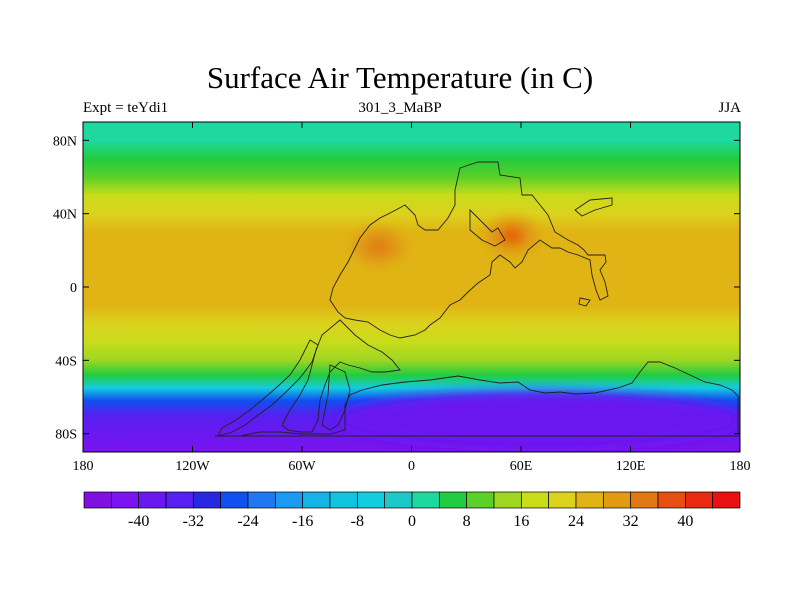 The image size is (800, 600). Describe the element at coordinates (412, 521) in the screenshot. I see `colorbar-label: 0` at that location.